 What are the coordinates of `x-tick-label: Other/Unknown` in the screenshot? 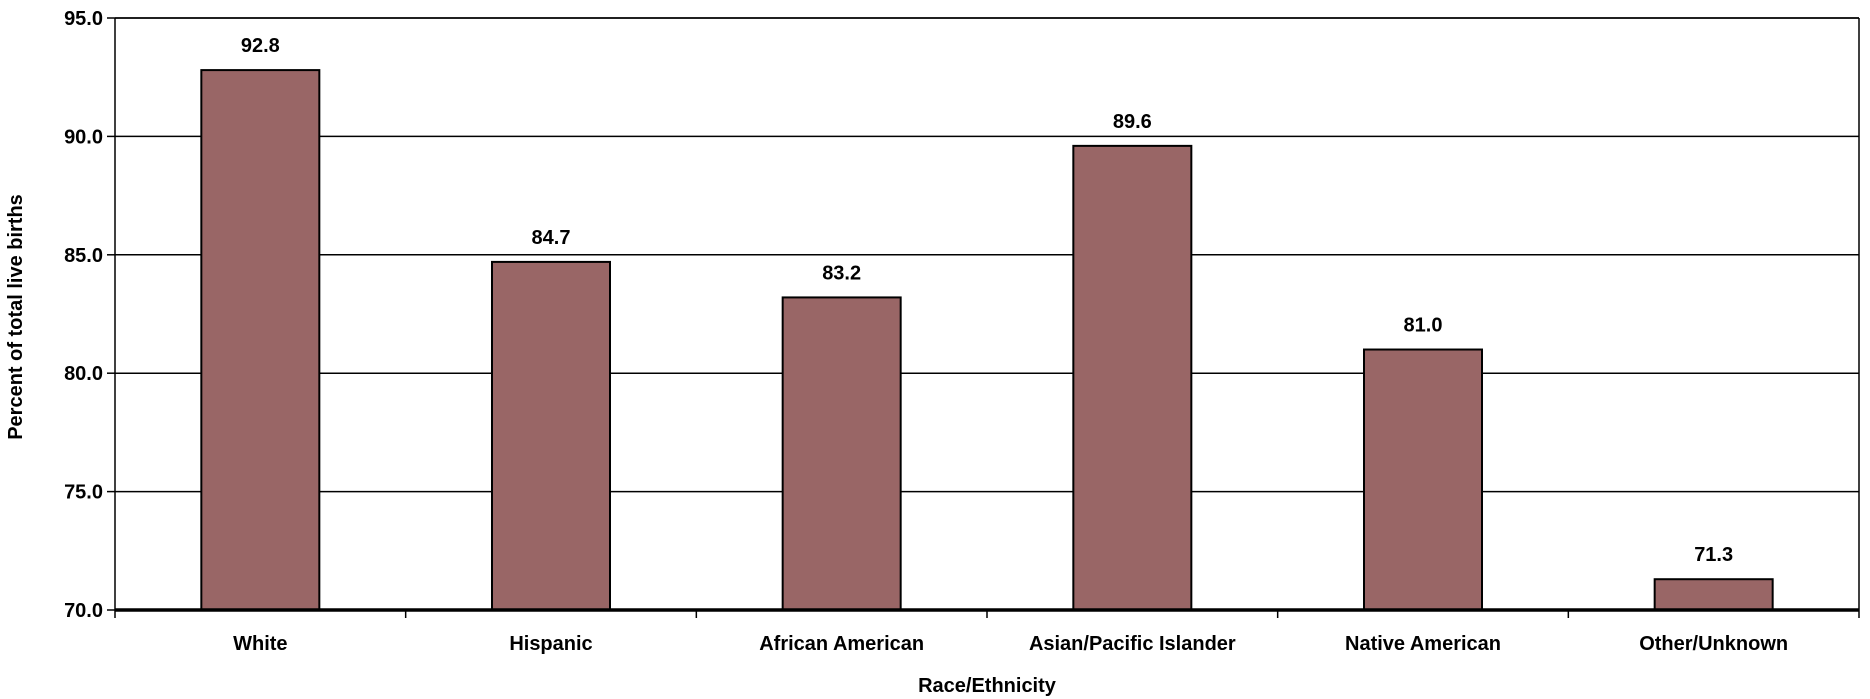 It's located at (1713, 644).